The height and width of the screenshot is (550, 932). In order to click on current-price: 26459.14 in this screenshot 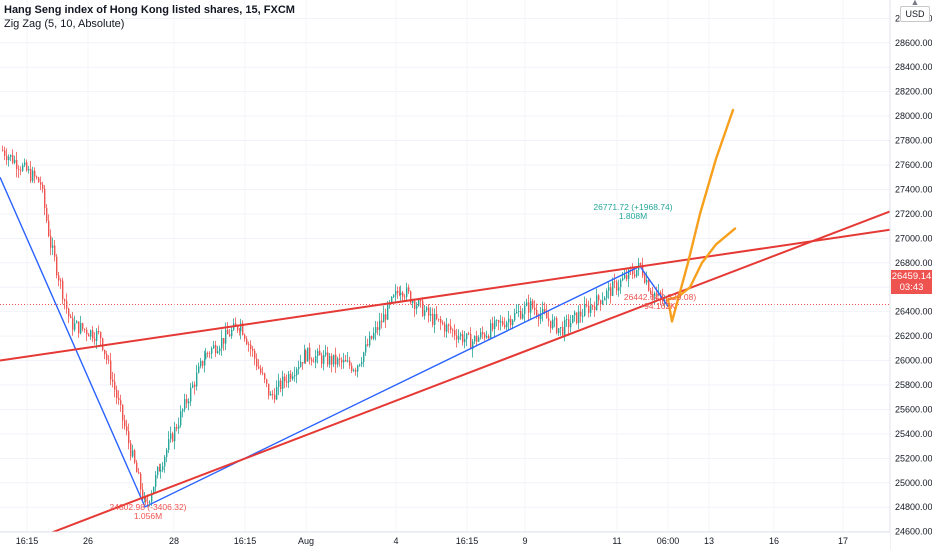, I will do `click(911, 276)`.